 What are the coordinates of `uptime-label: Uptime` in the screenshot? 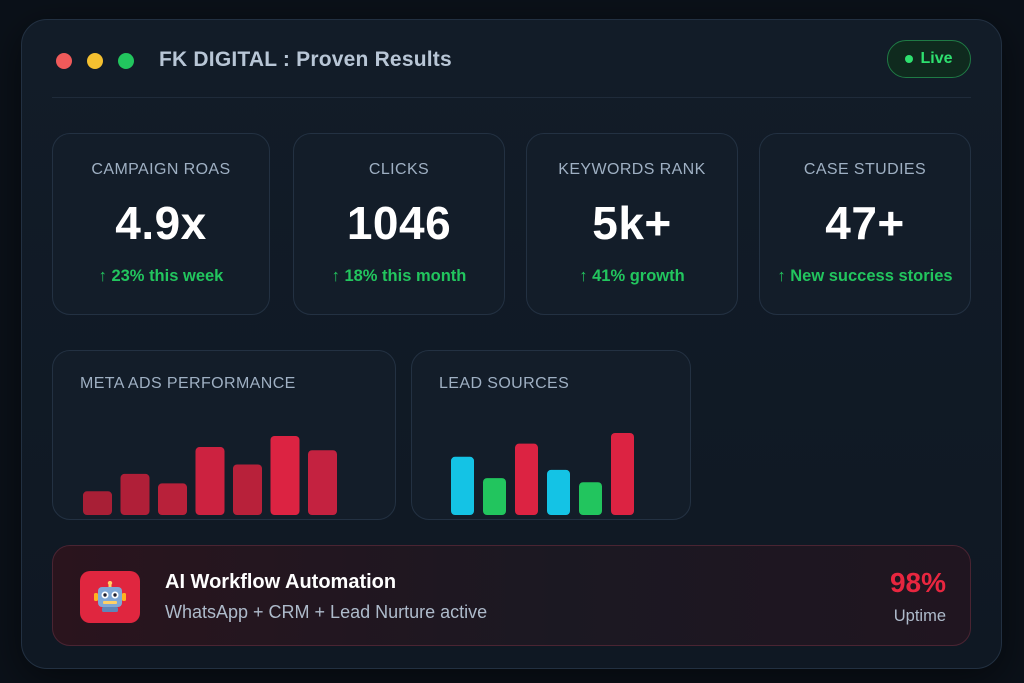 It's located at (919, 616).